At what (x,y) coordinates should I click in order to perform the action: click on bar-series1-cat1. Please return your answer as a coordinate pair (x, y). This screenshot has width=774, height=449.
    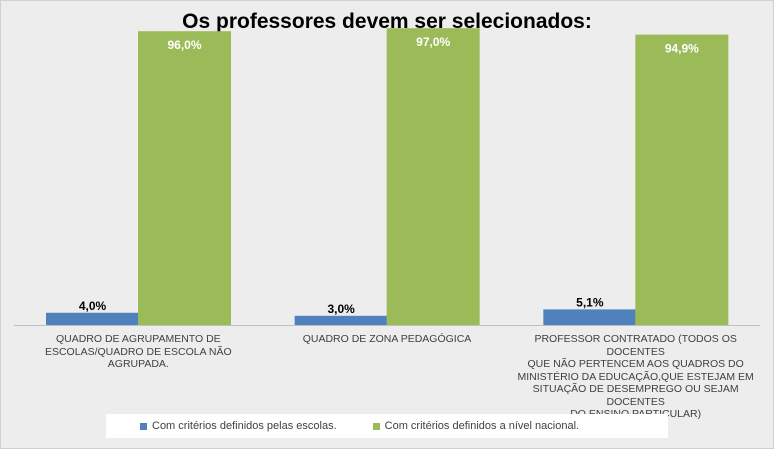
    Looking at the image, I should click on (92, 318).